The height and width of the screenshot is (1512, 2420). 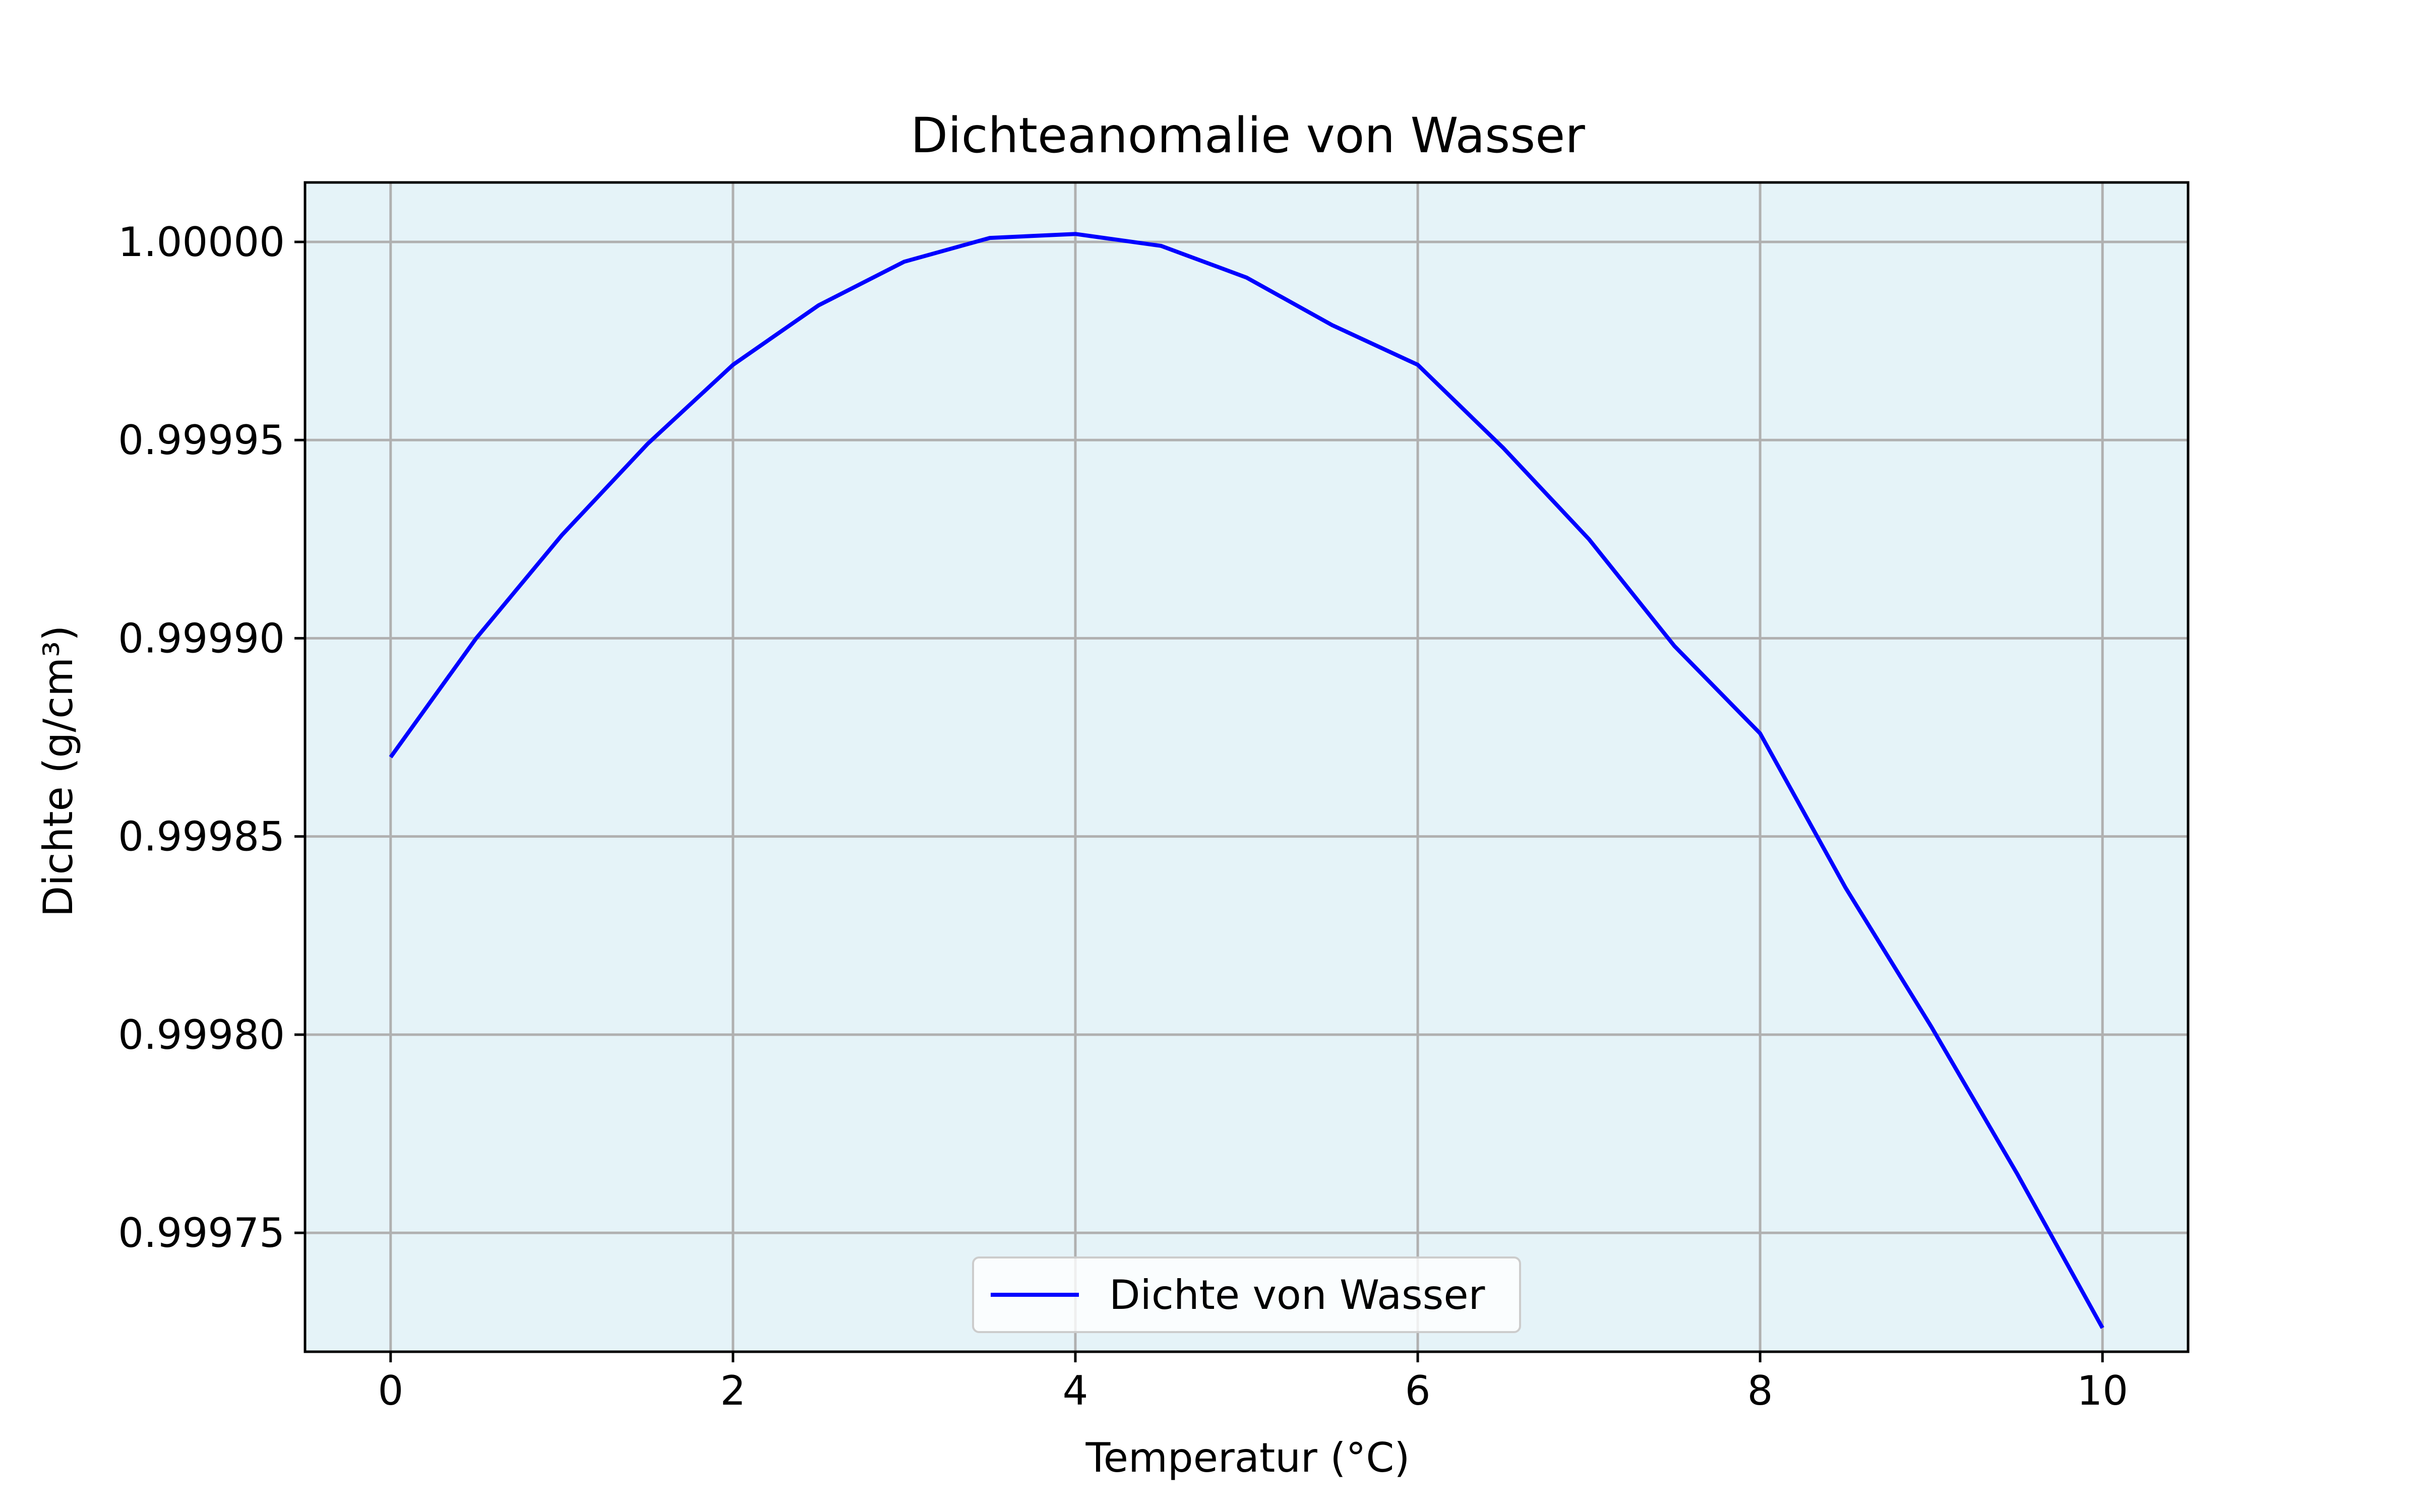 I want to click on y-axis-label: Dichte (g/cm³), so click(x=58, y=771).